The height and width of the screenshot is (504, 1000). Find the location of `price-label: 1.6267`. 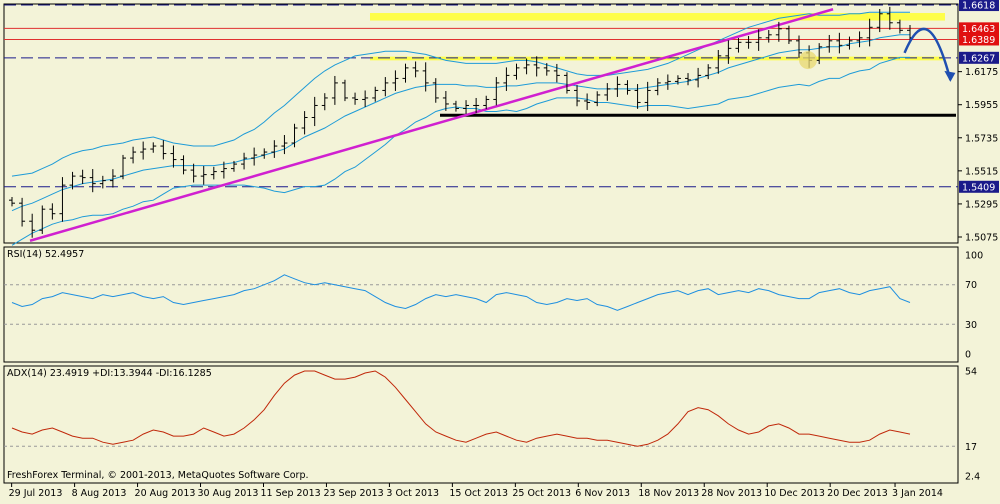

price-label: 1.6267 is located at coordinates (979, 57).